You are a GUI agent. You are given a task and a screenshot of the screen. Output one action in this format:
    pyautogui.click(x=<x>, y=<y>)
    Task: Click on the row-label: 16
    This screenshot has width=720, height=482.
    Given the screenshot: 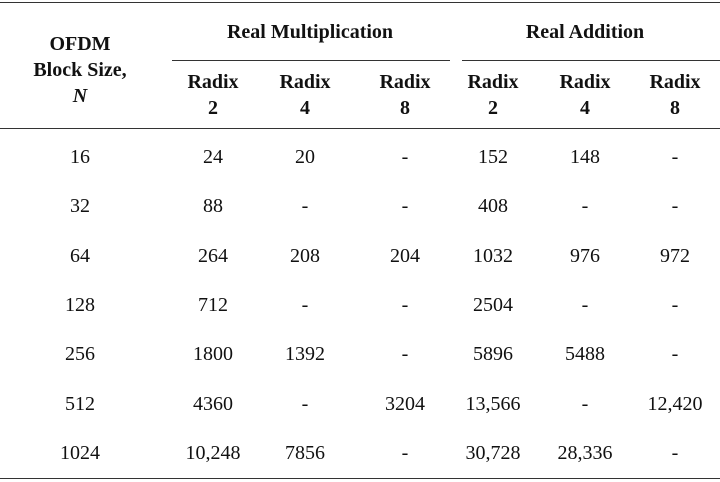 What is the action you would take?
    pyautogui.click(x=80, y=157)
    